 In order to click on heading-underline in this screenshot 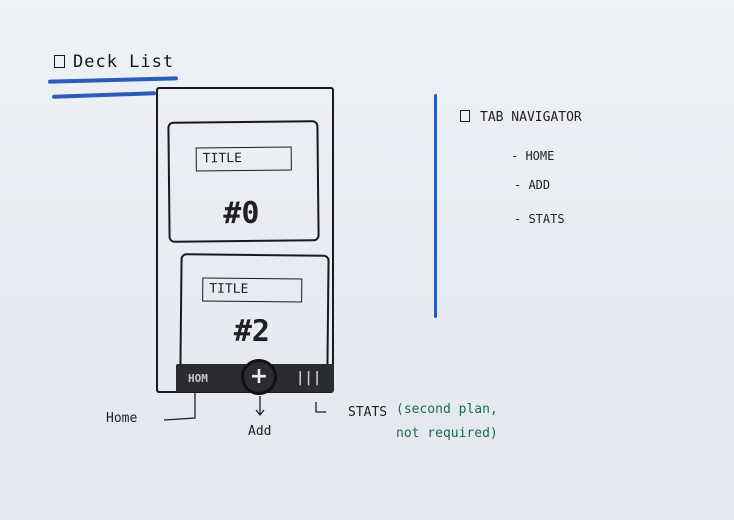, I will do `click(113, 80)`.